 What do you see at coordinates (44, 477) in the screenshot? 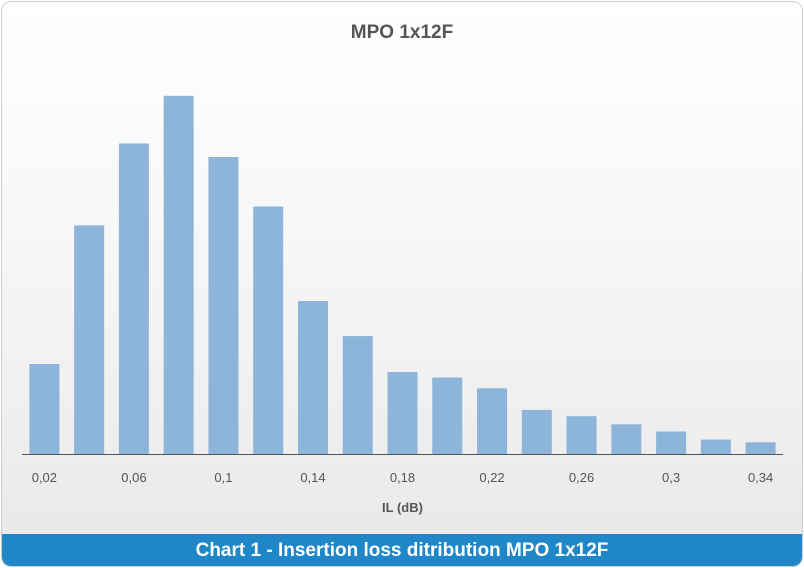
I see `x-tick-label: 0,02` at bounding box center [44, 477].